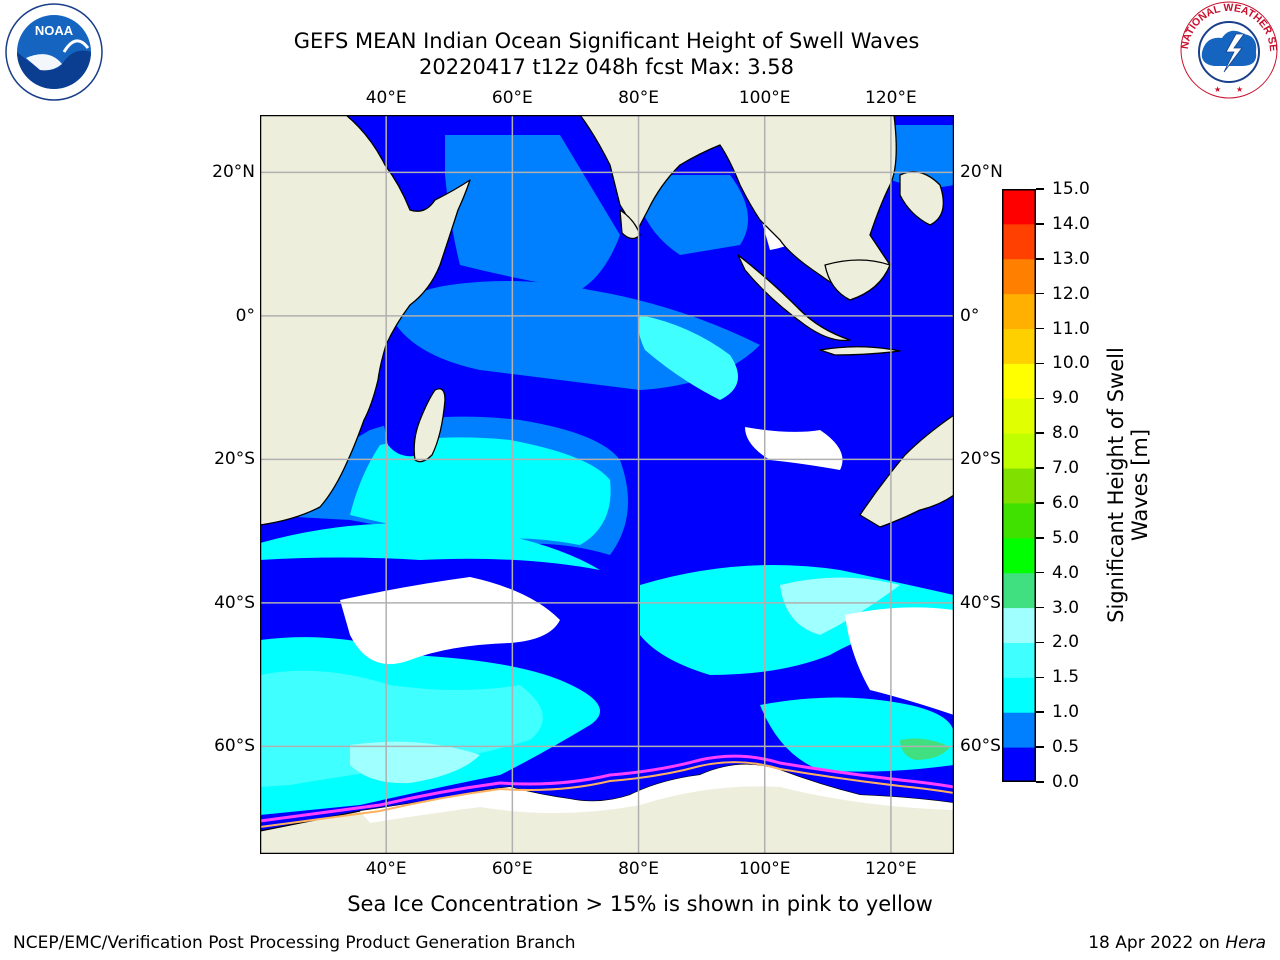 The height and width of the screenshot is (960, 1280). I want to click on sea-ice-inner, so click(607, 794).